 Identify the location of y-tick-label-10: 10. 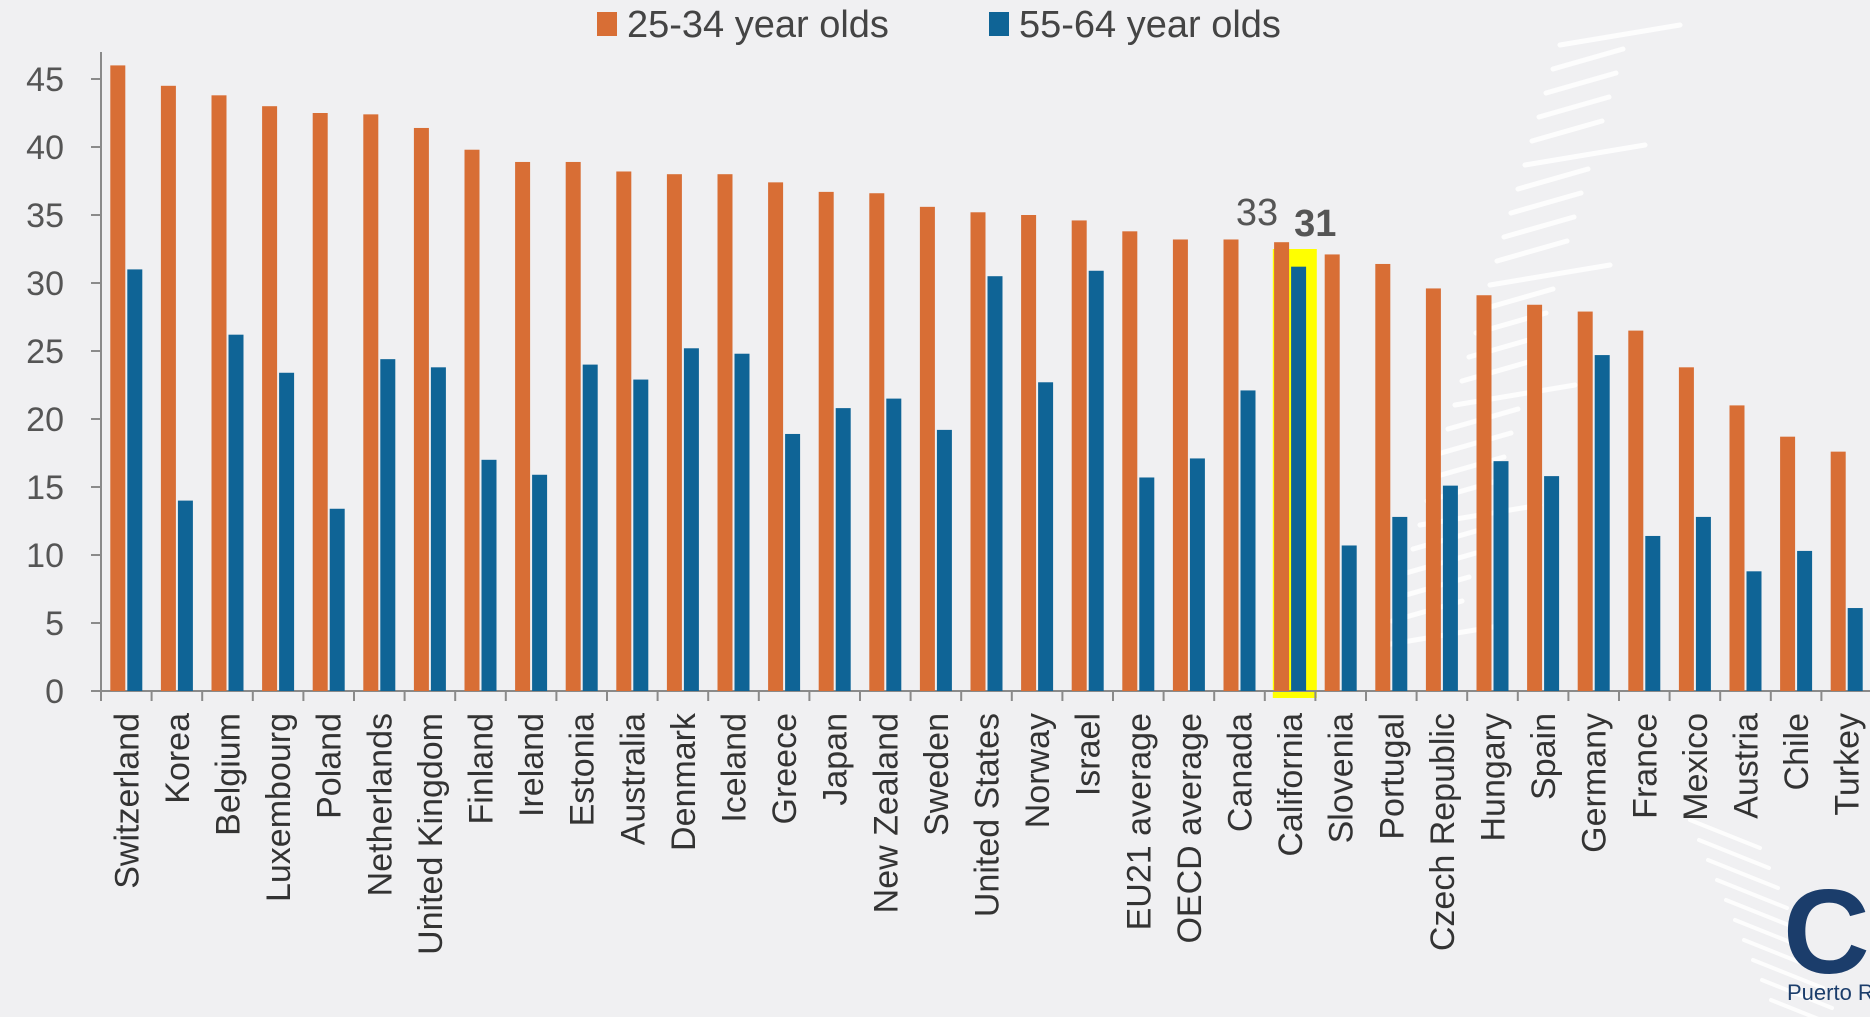
(45, 556).